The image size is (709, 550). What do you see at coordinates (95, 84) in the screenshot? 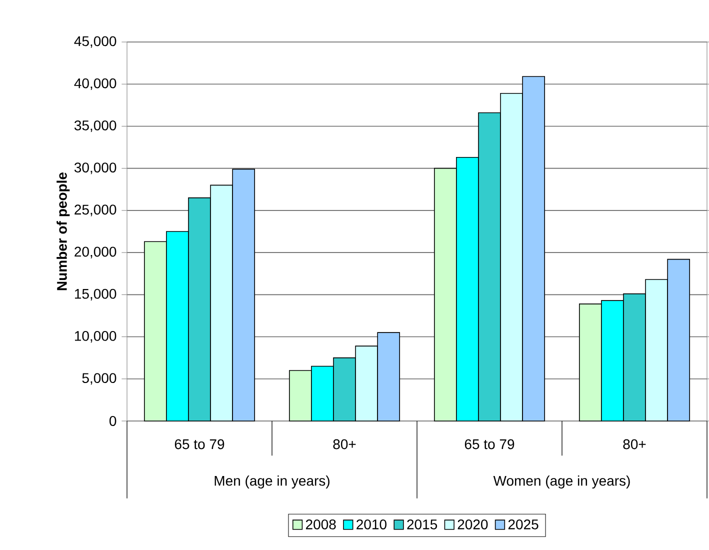
I see `y-tick-label: 40,000` at bounding box center [95, 84].